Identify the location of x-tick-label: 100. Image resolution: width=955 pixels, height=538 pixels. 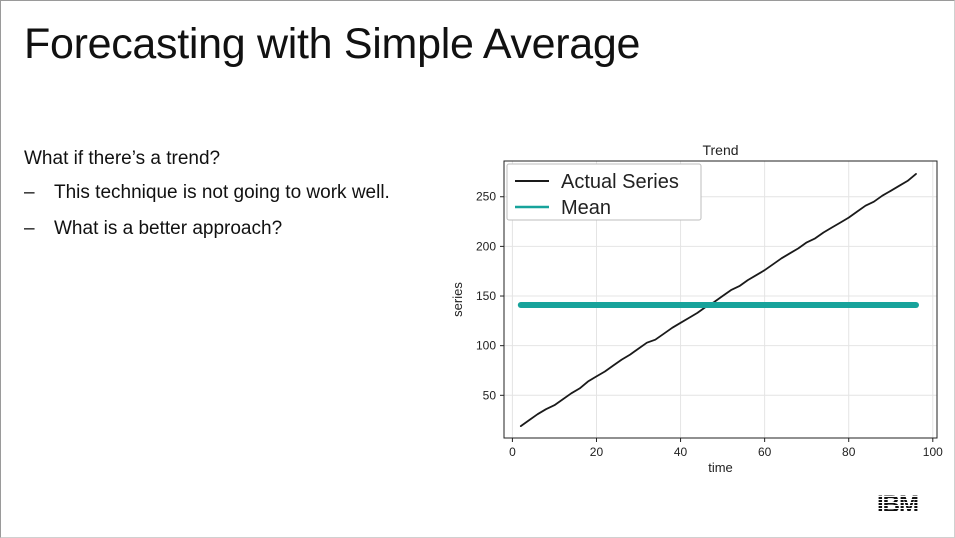
(933, 452).